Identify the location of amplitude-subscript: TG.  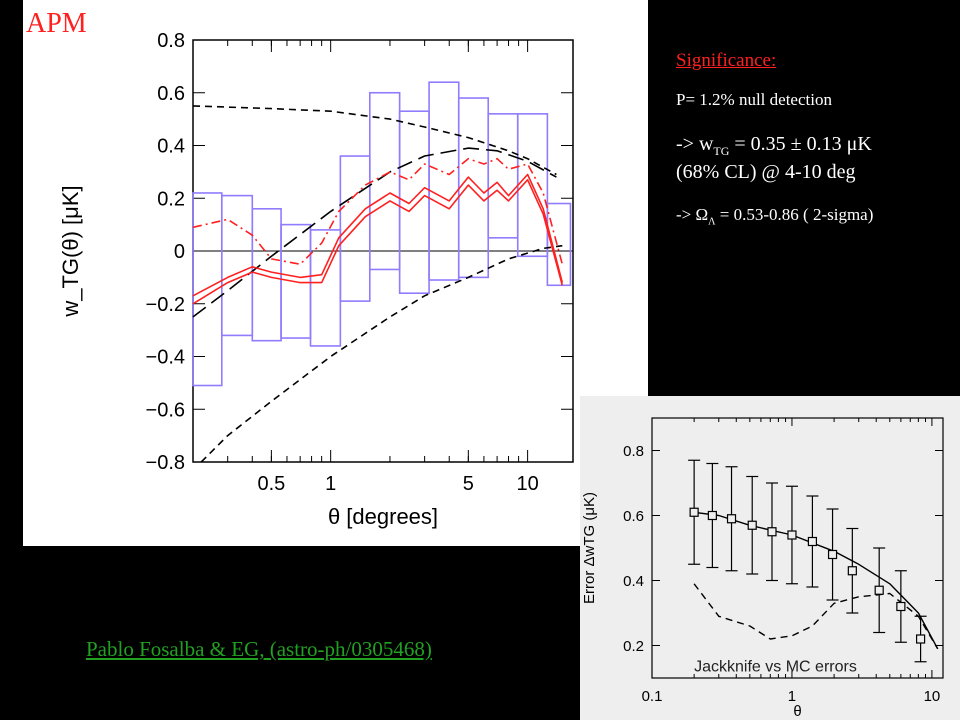
(721, 151).